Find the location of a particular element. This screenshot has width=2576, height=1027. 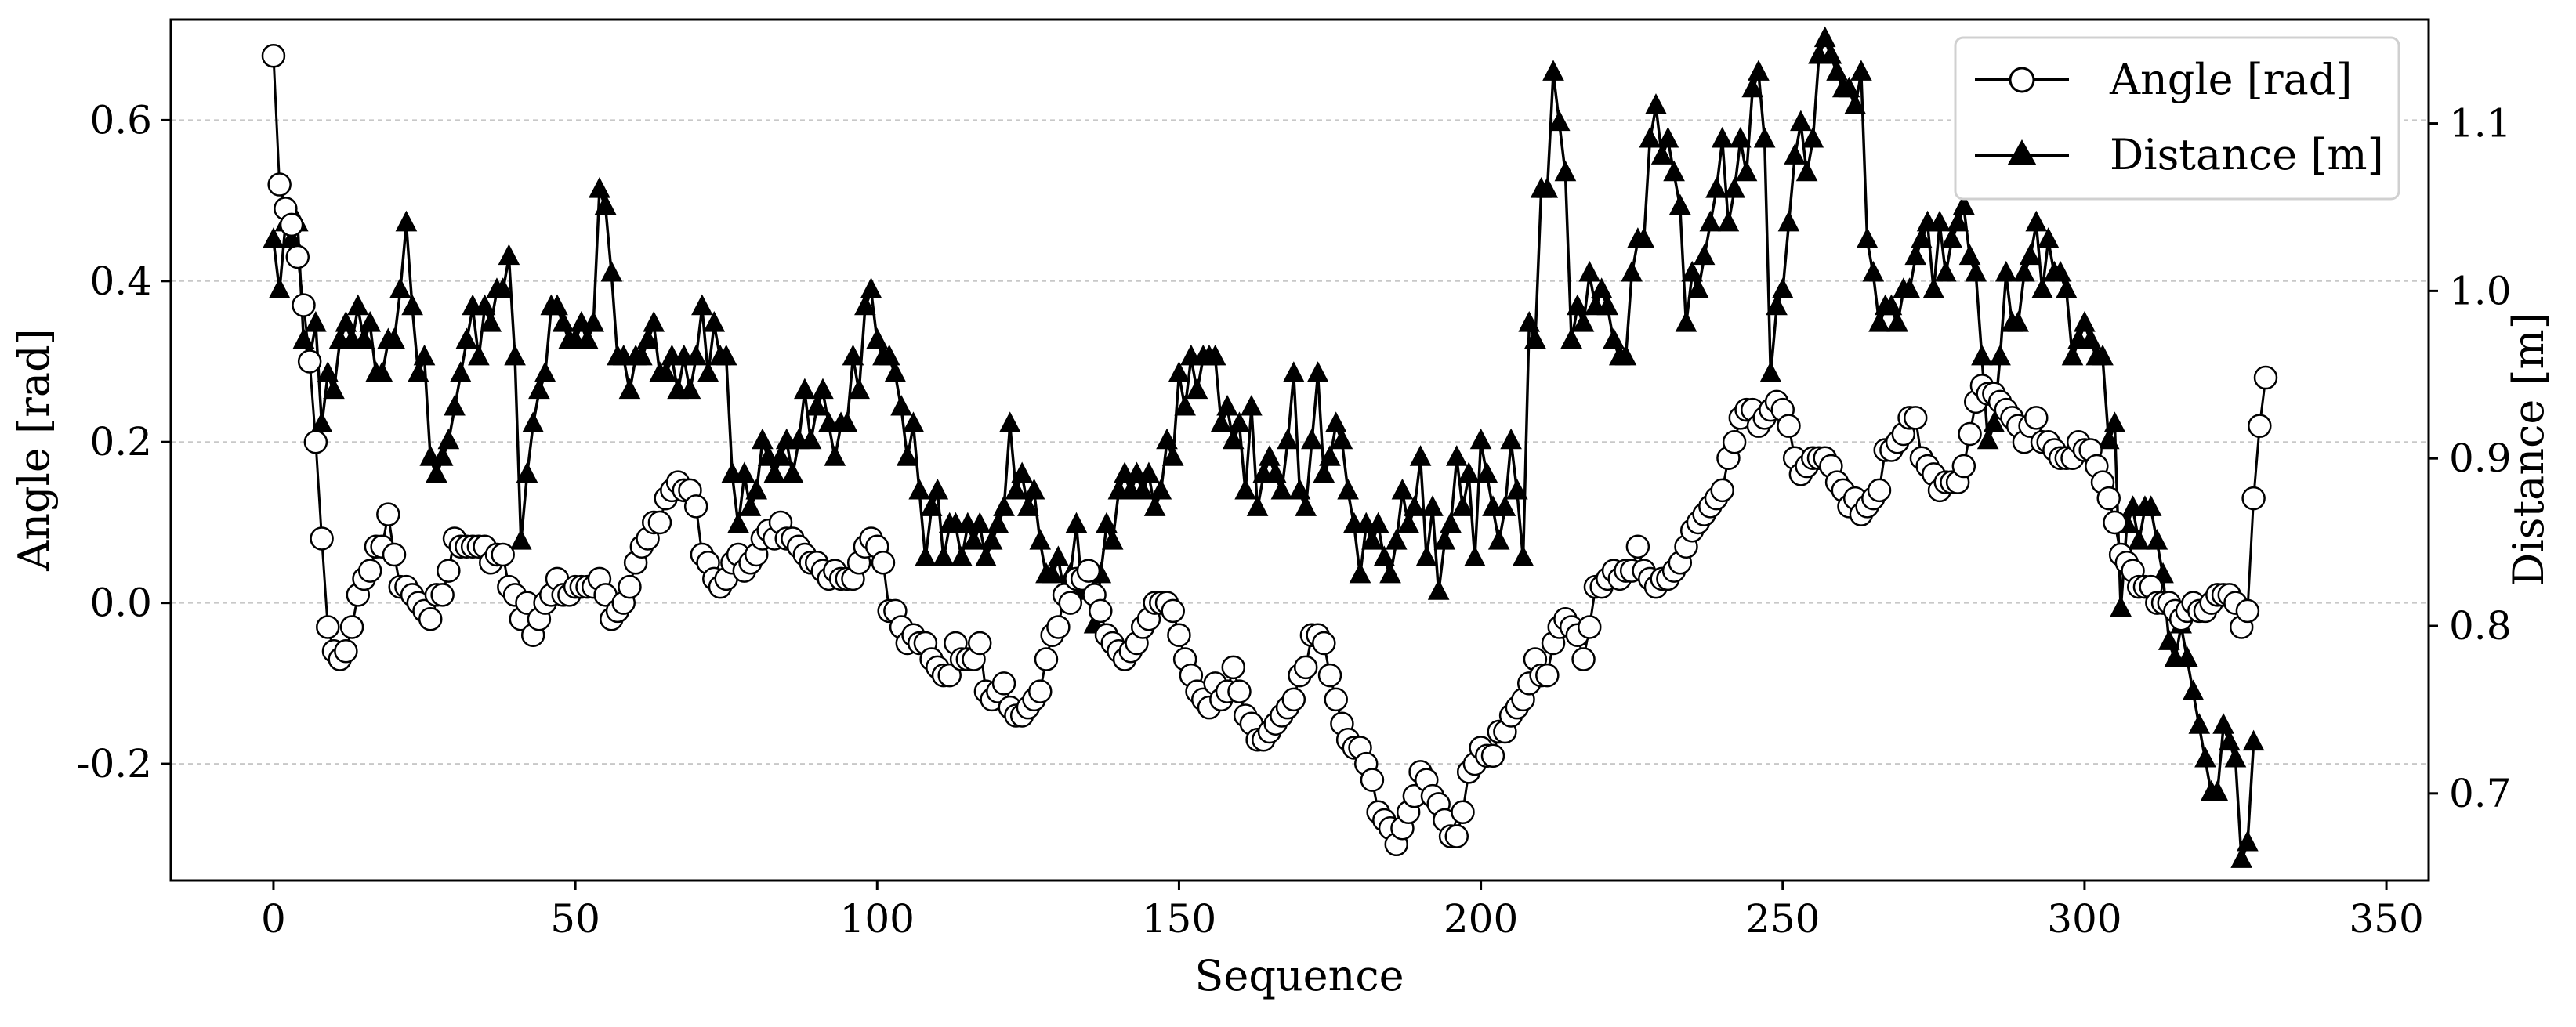

y-tick-label: 0.0 is located at coordinates (120, 603).